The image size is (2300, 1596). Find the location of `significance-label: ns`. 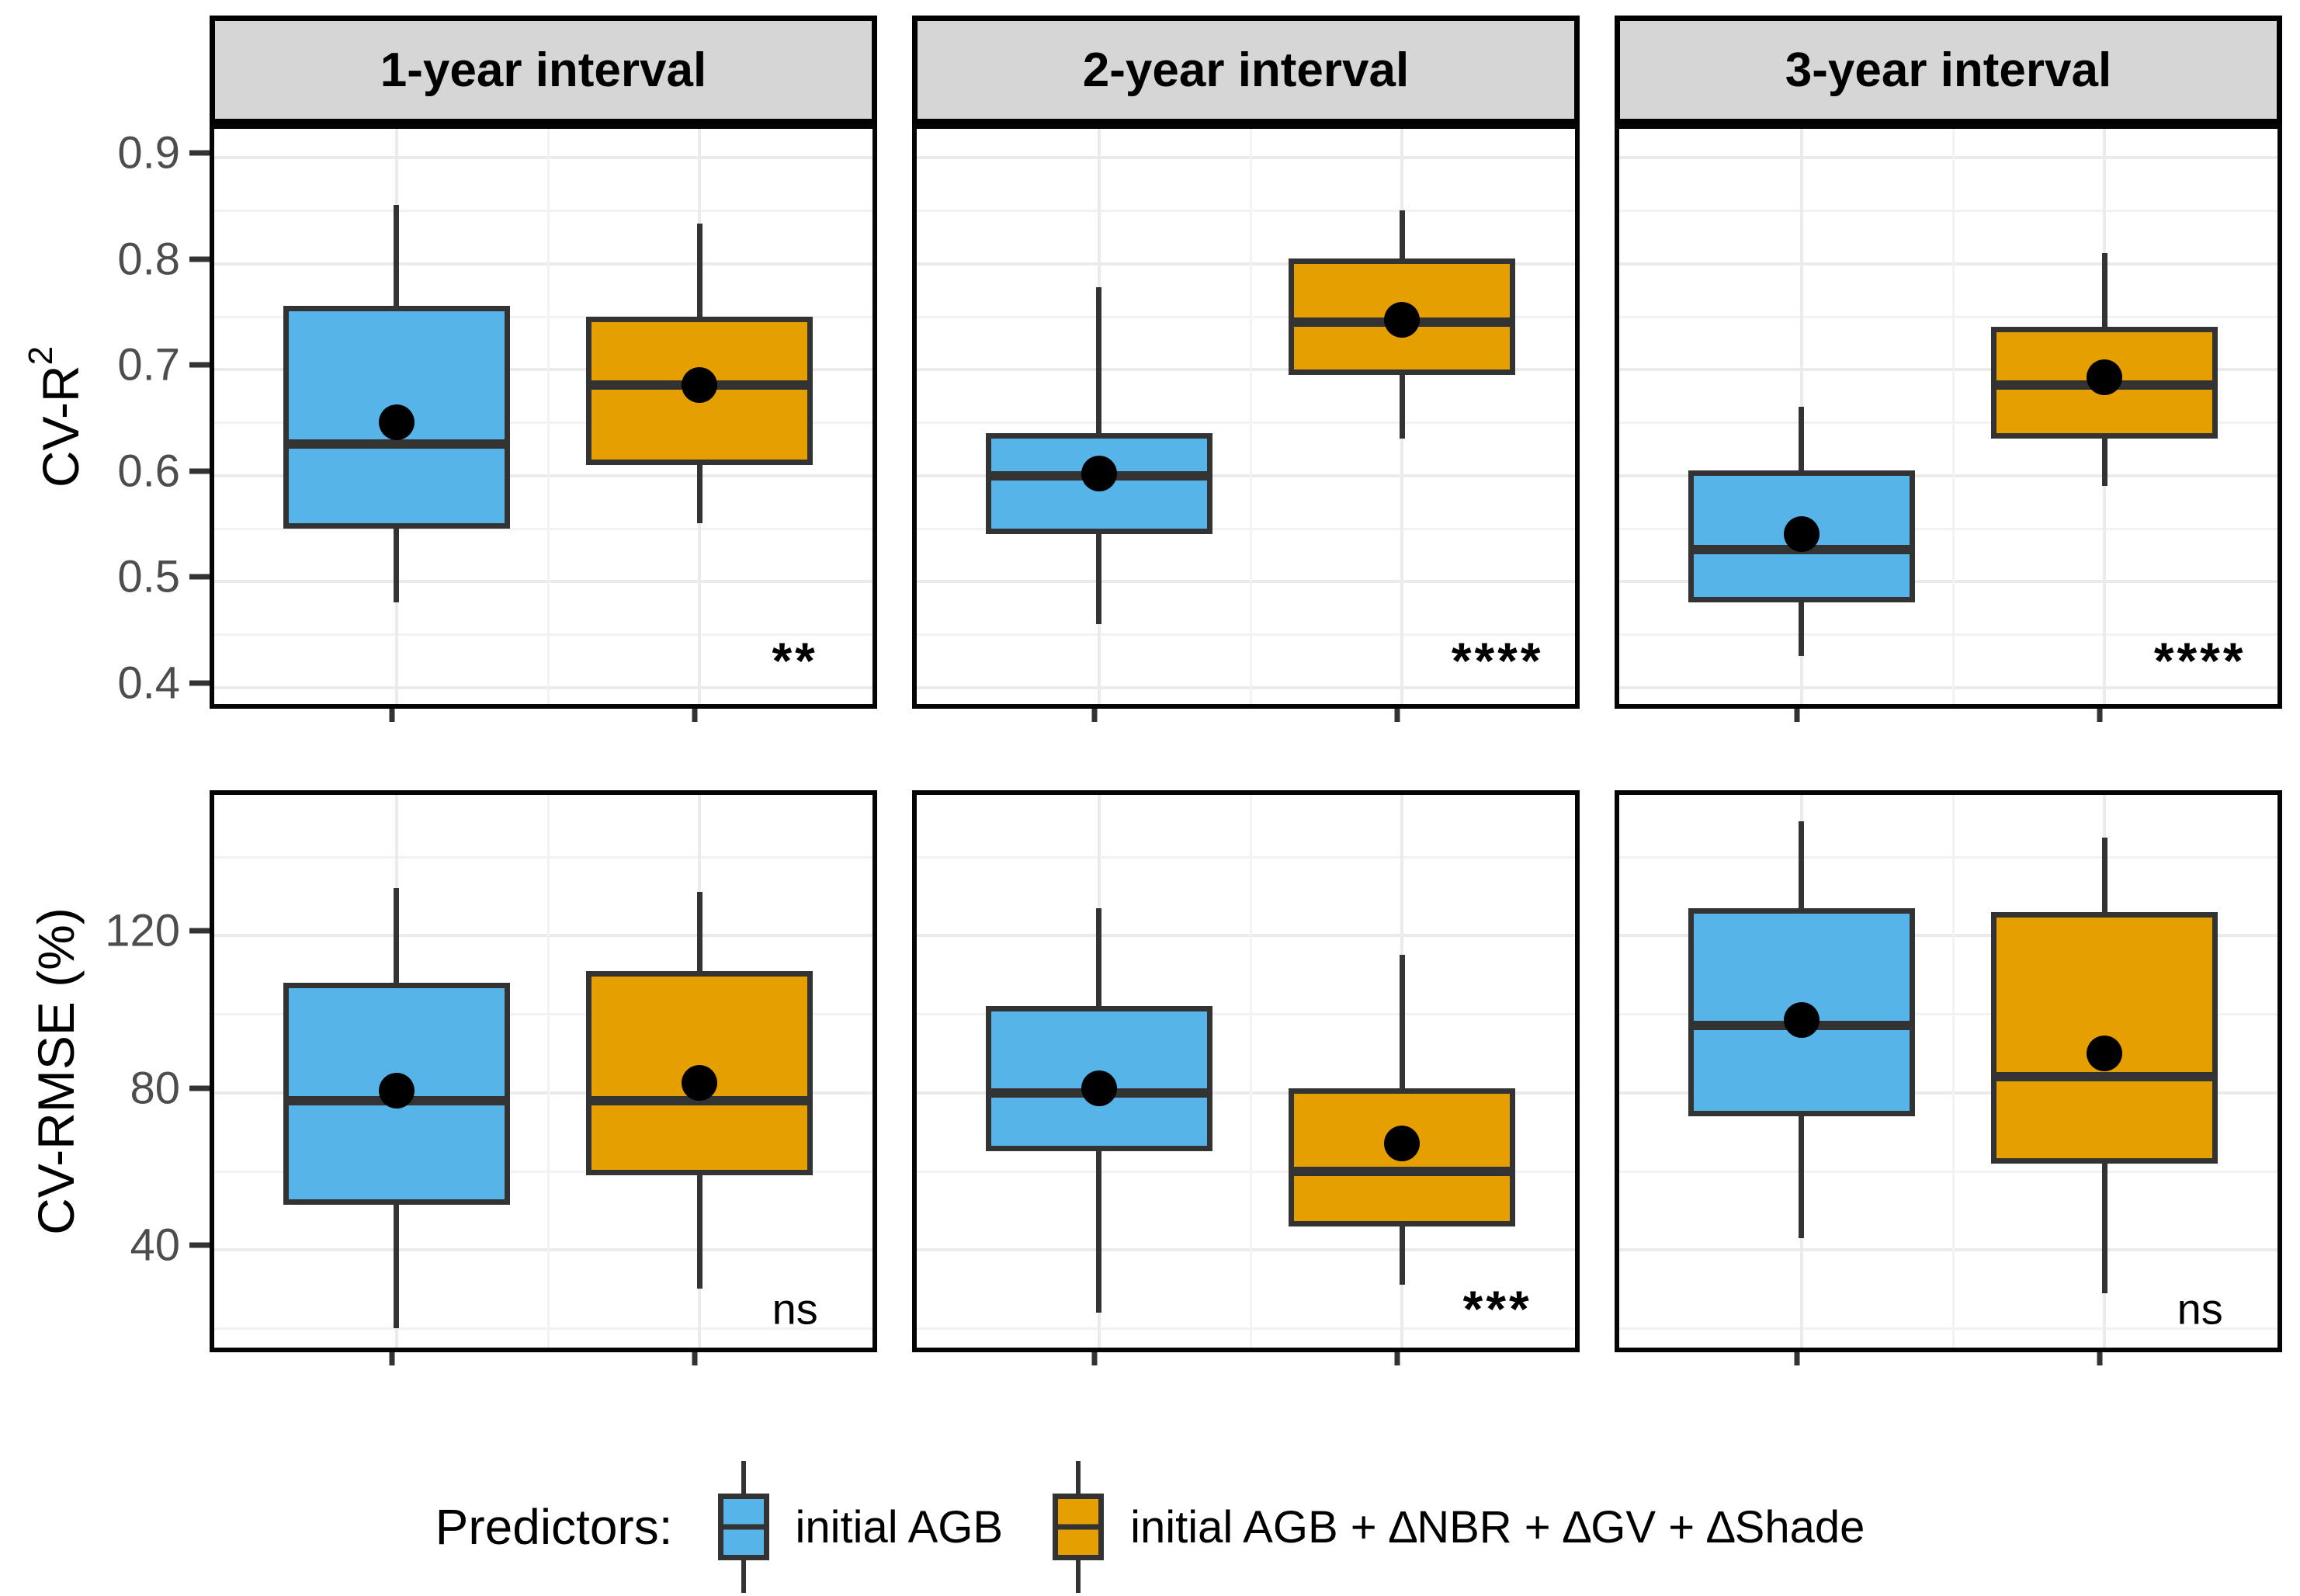

significance-label: ns is located at coordinates (795, 1309).